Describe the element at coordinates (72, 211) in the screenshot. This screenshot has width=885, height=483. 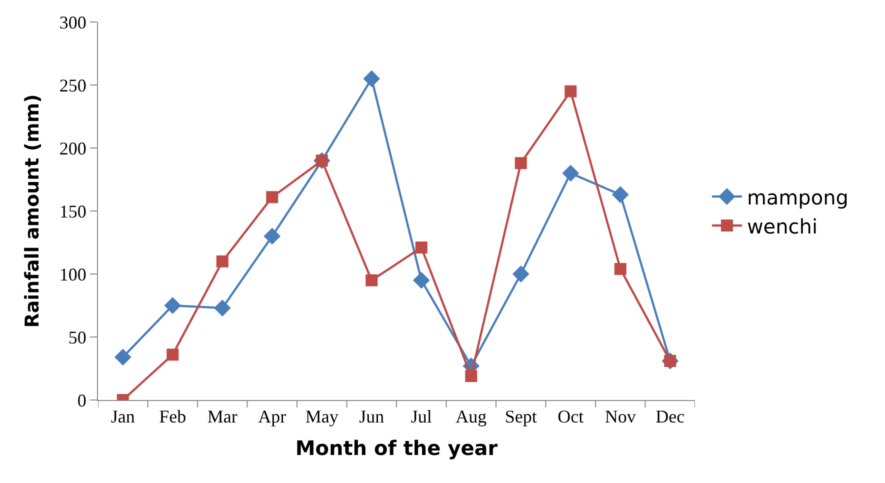
I see `y-tick-label: 150` at that location.